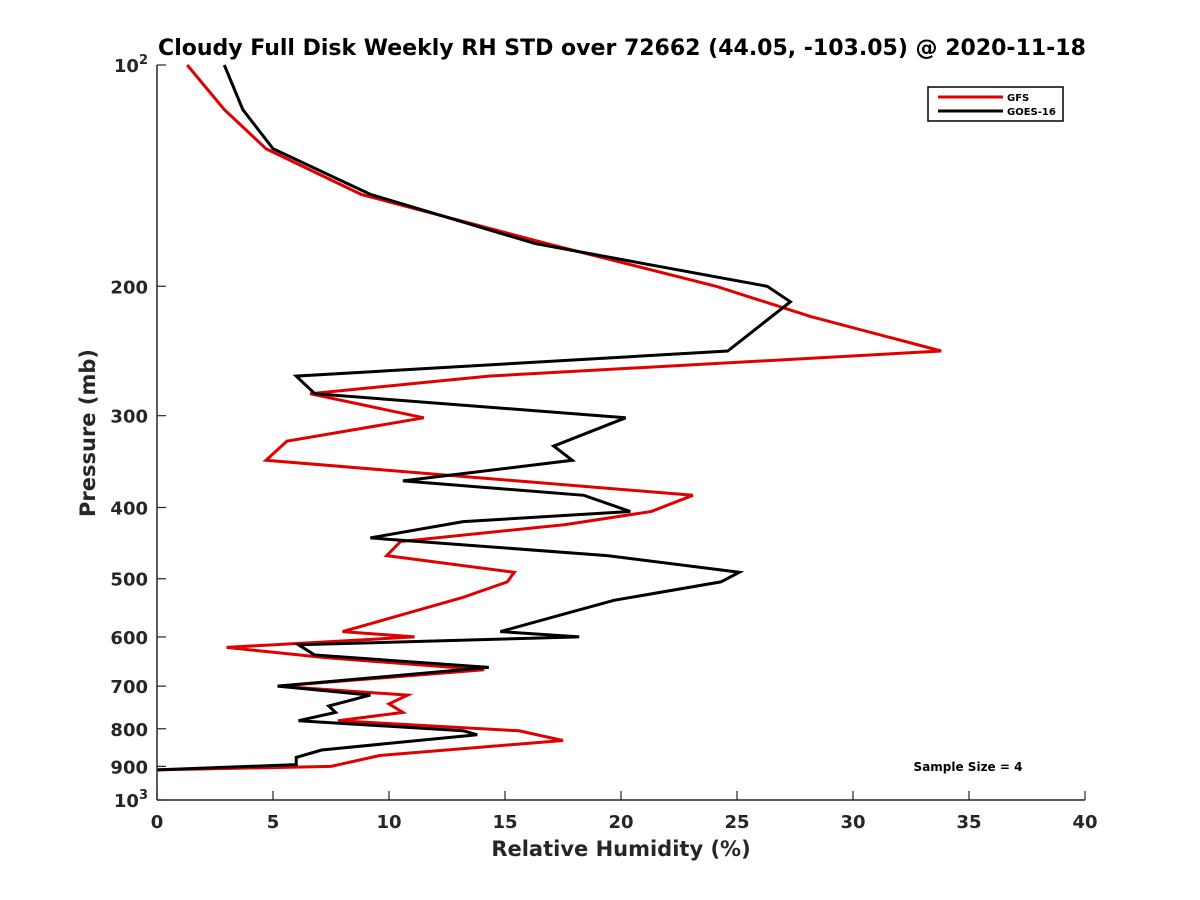  I want to click on y-tick-label: 300, so click(129, 417).